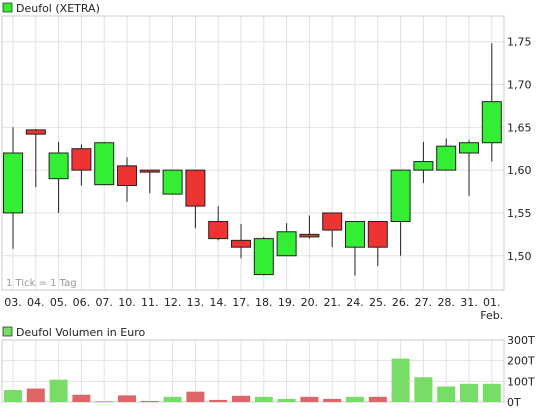 This screenshot has height=410, width=545. What do you see at coordinates (36, 302) in the screenshot?
I see `date-tick: 04.` at bounding box center [36, 302].